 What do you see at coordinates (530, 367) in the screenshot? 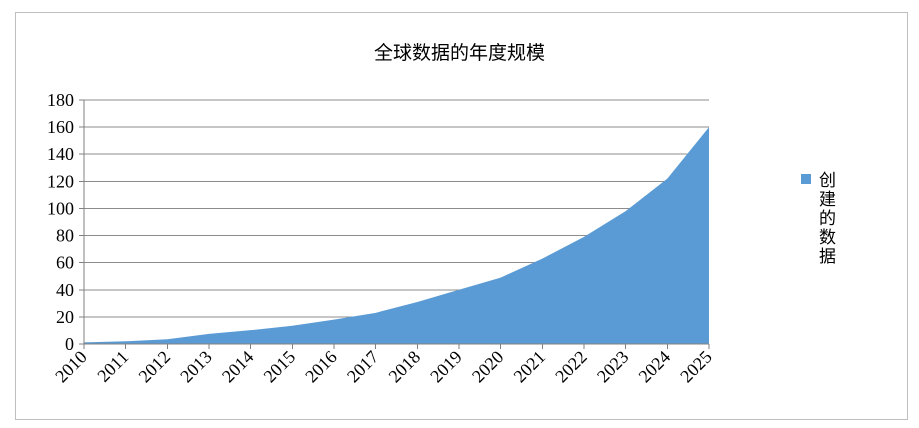
I see `x-tick-label: 2021` at bounding box center [530, 367].